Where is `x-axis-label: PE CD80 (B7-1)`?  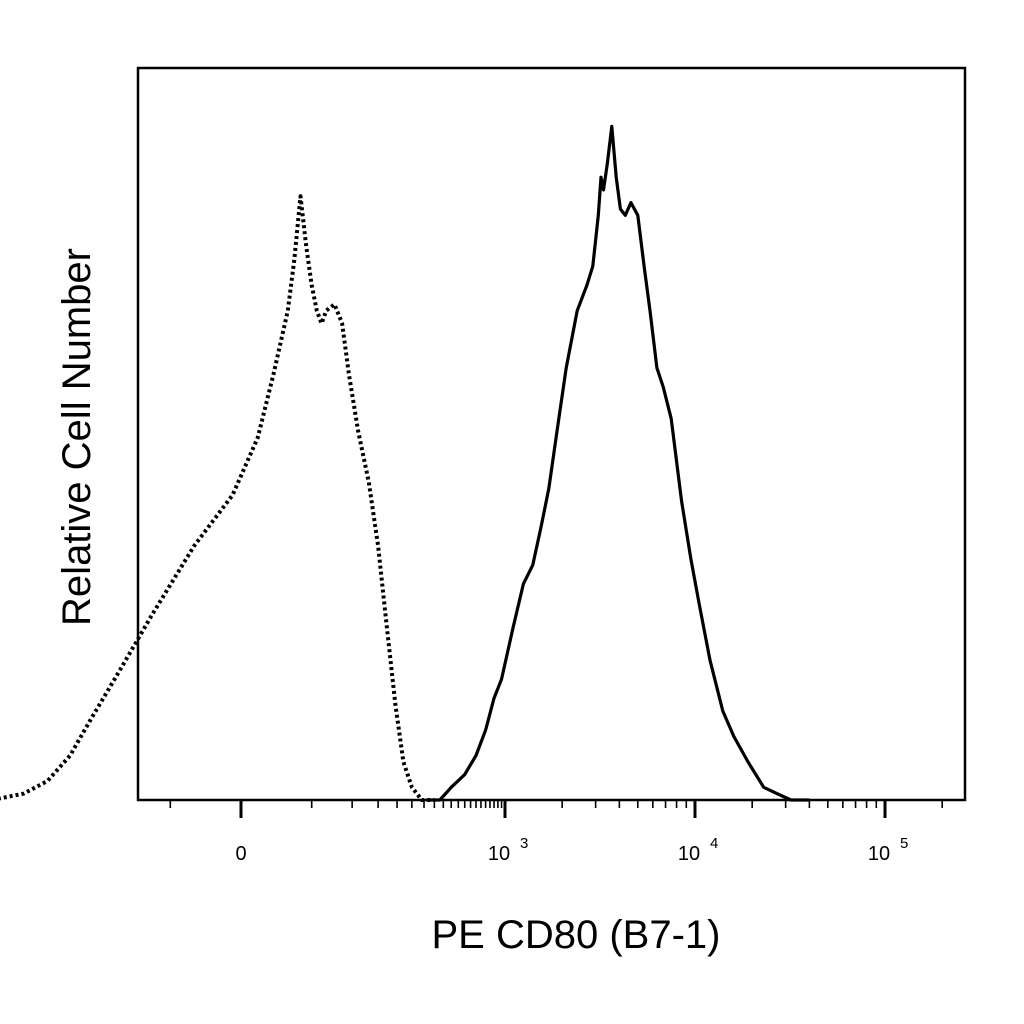 x-axis-label: PE CD80 (B7-1) is located at coordinates (576, 935).